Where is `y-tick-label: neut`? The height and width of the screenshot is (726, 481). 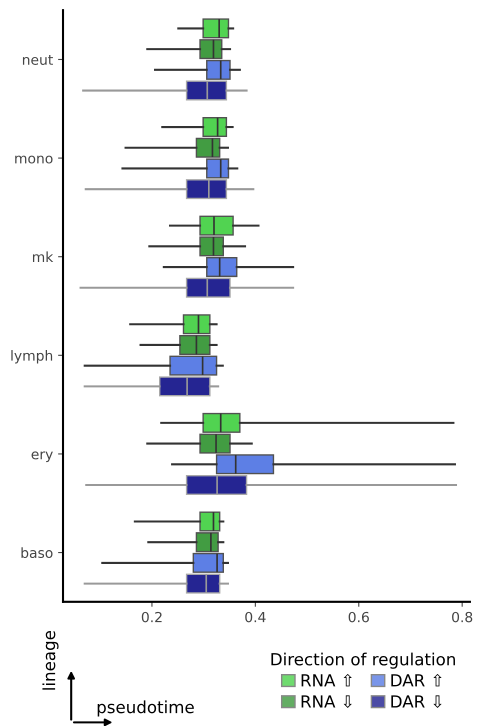 y-tick-label: neut is located at coordinates (37, 59).